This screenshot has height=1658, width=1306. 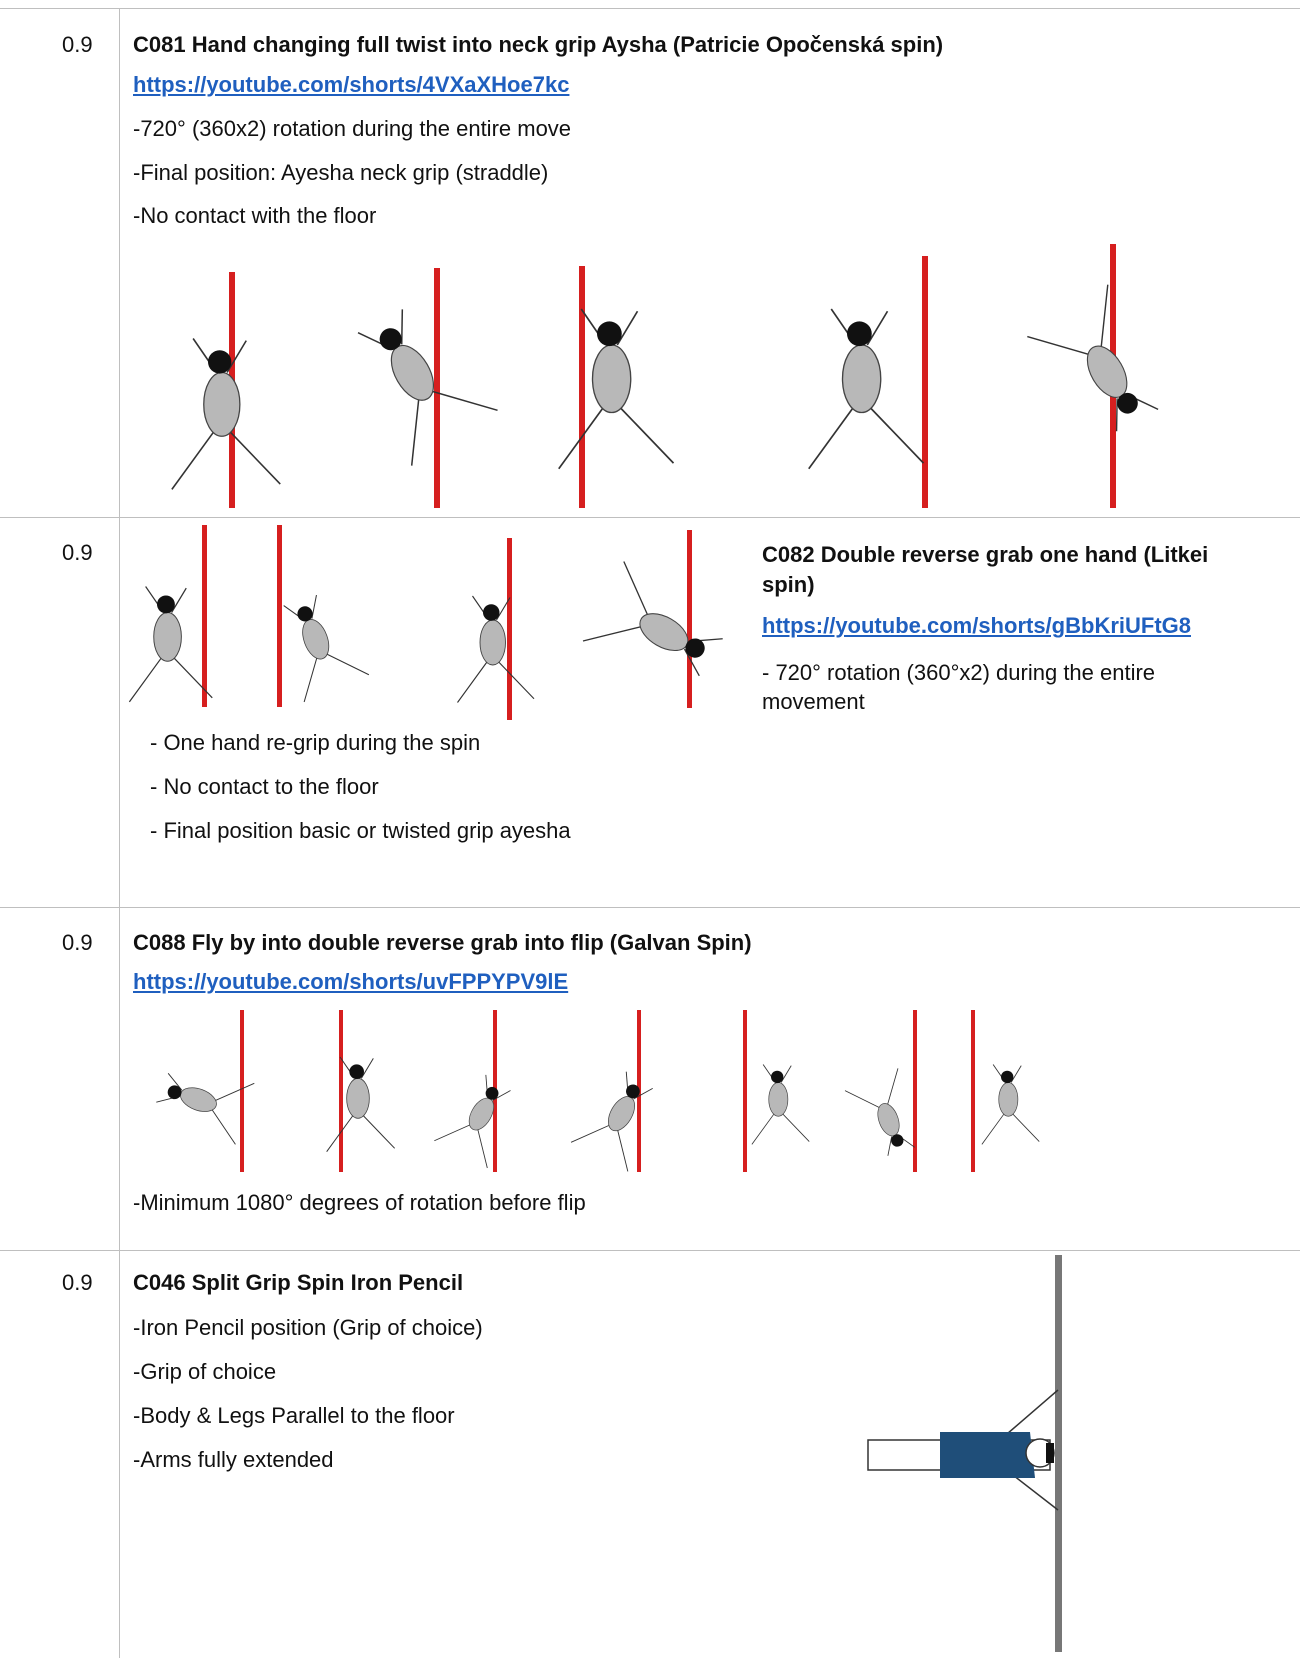 What do you see at coordinates (315, 742) in the screenshot?
I see `note: - One hand re-grip during the spin` at bounding box center [315, 742].